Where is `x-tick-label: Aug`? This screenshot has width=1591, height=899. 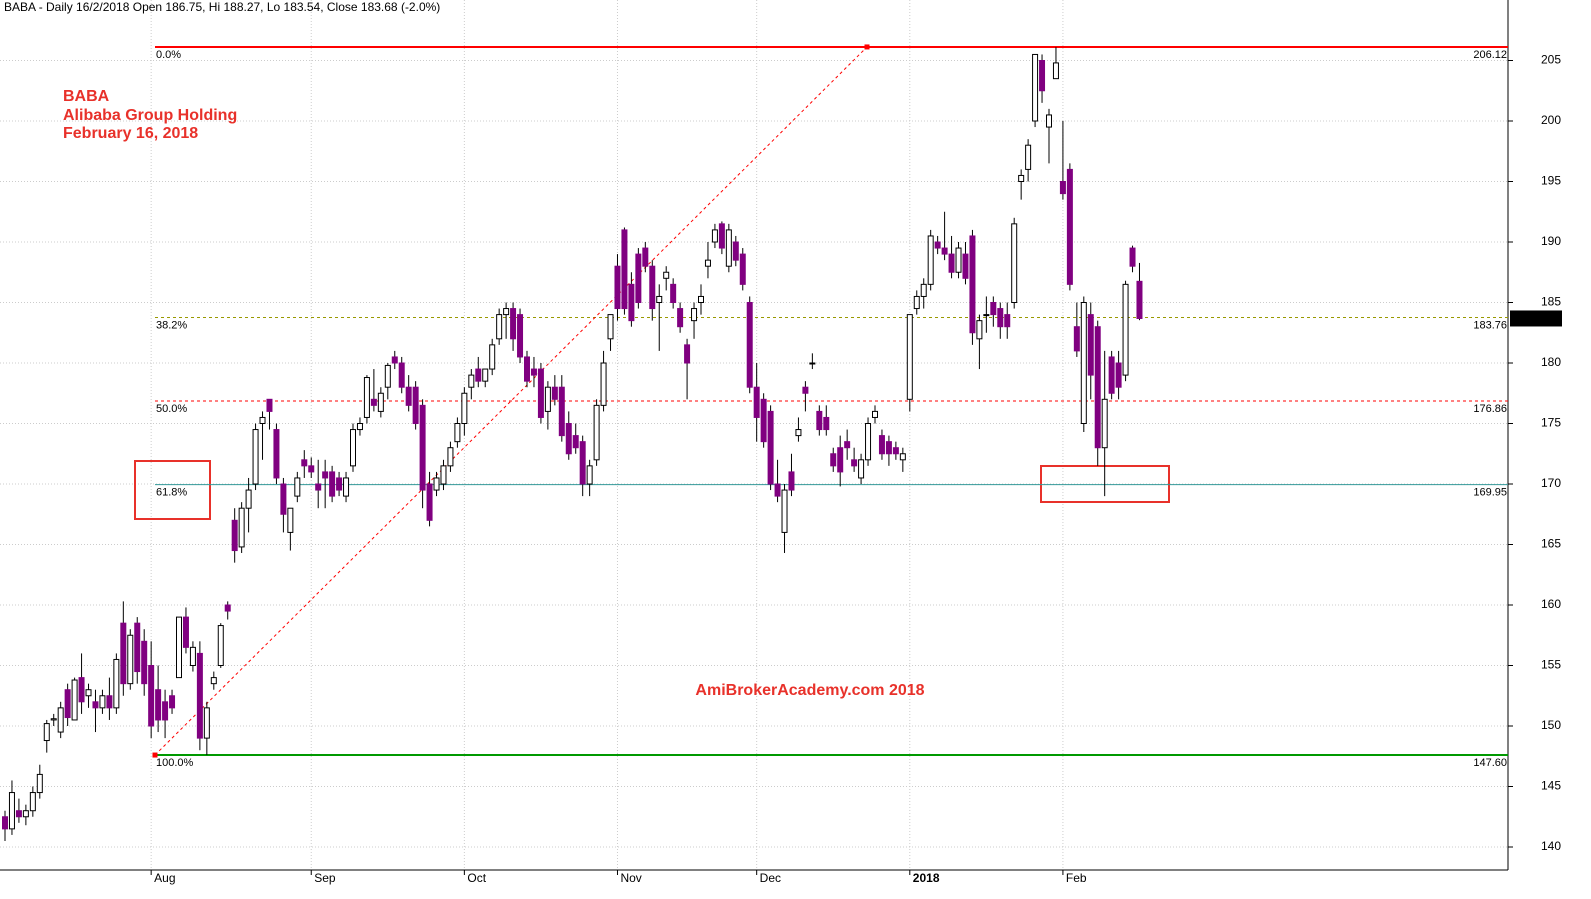 x-tick-label: Aug is located at coordinates (164, 878).